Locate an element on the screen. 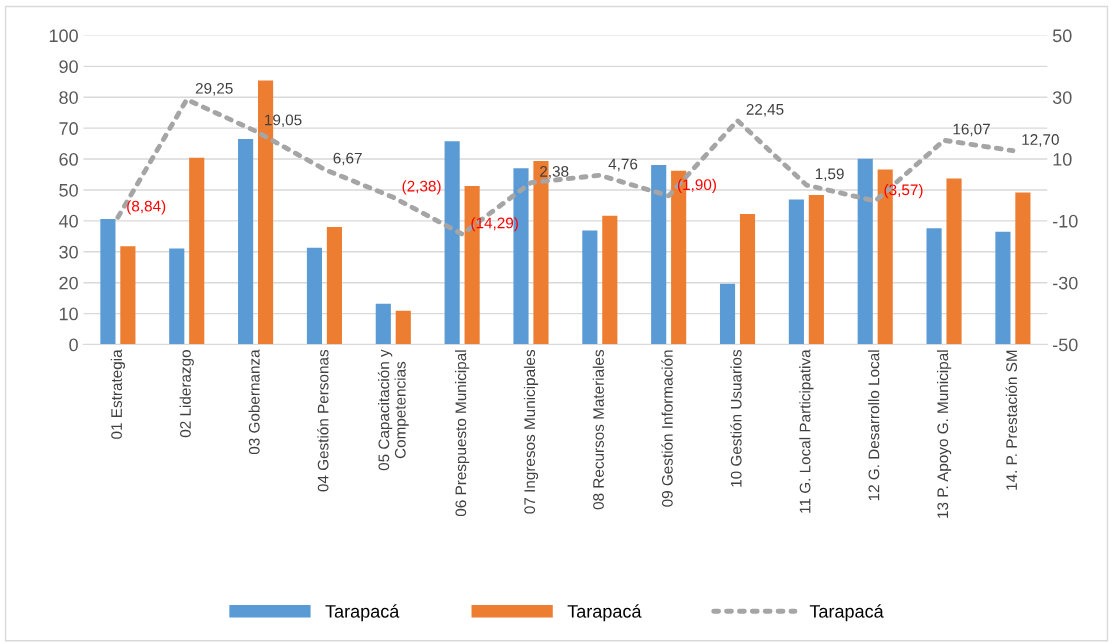 This screenshot has height=644, width=1113. x-tick-label: 01 Estrategia is located at coordinates (118, 394).